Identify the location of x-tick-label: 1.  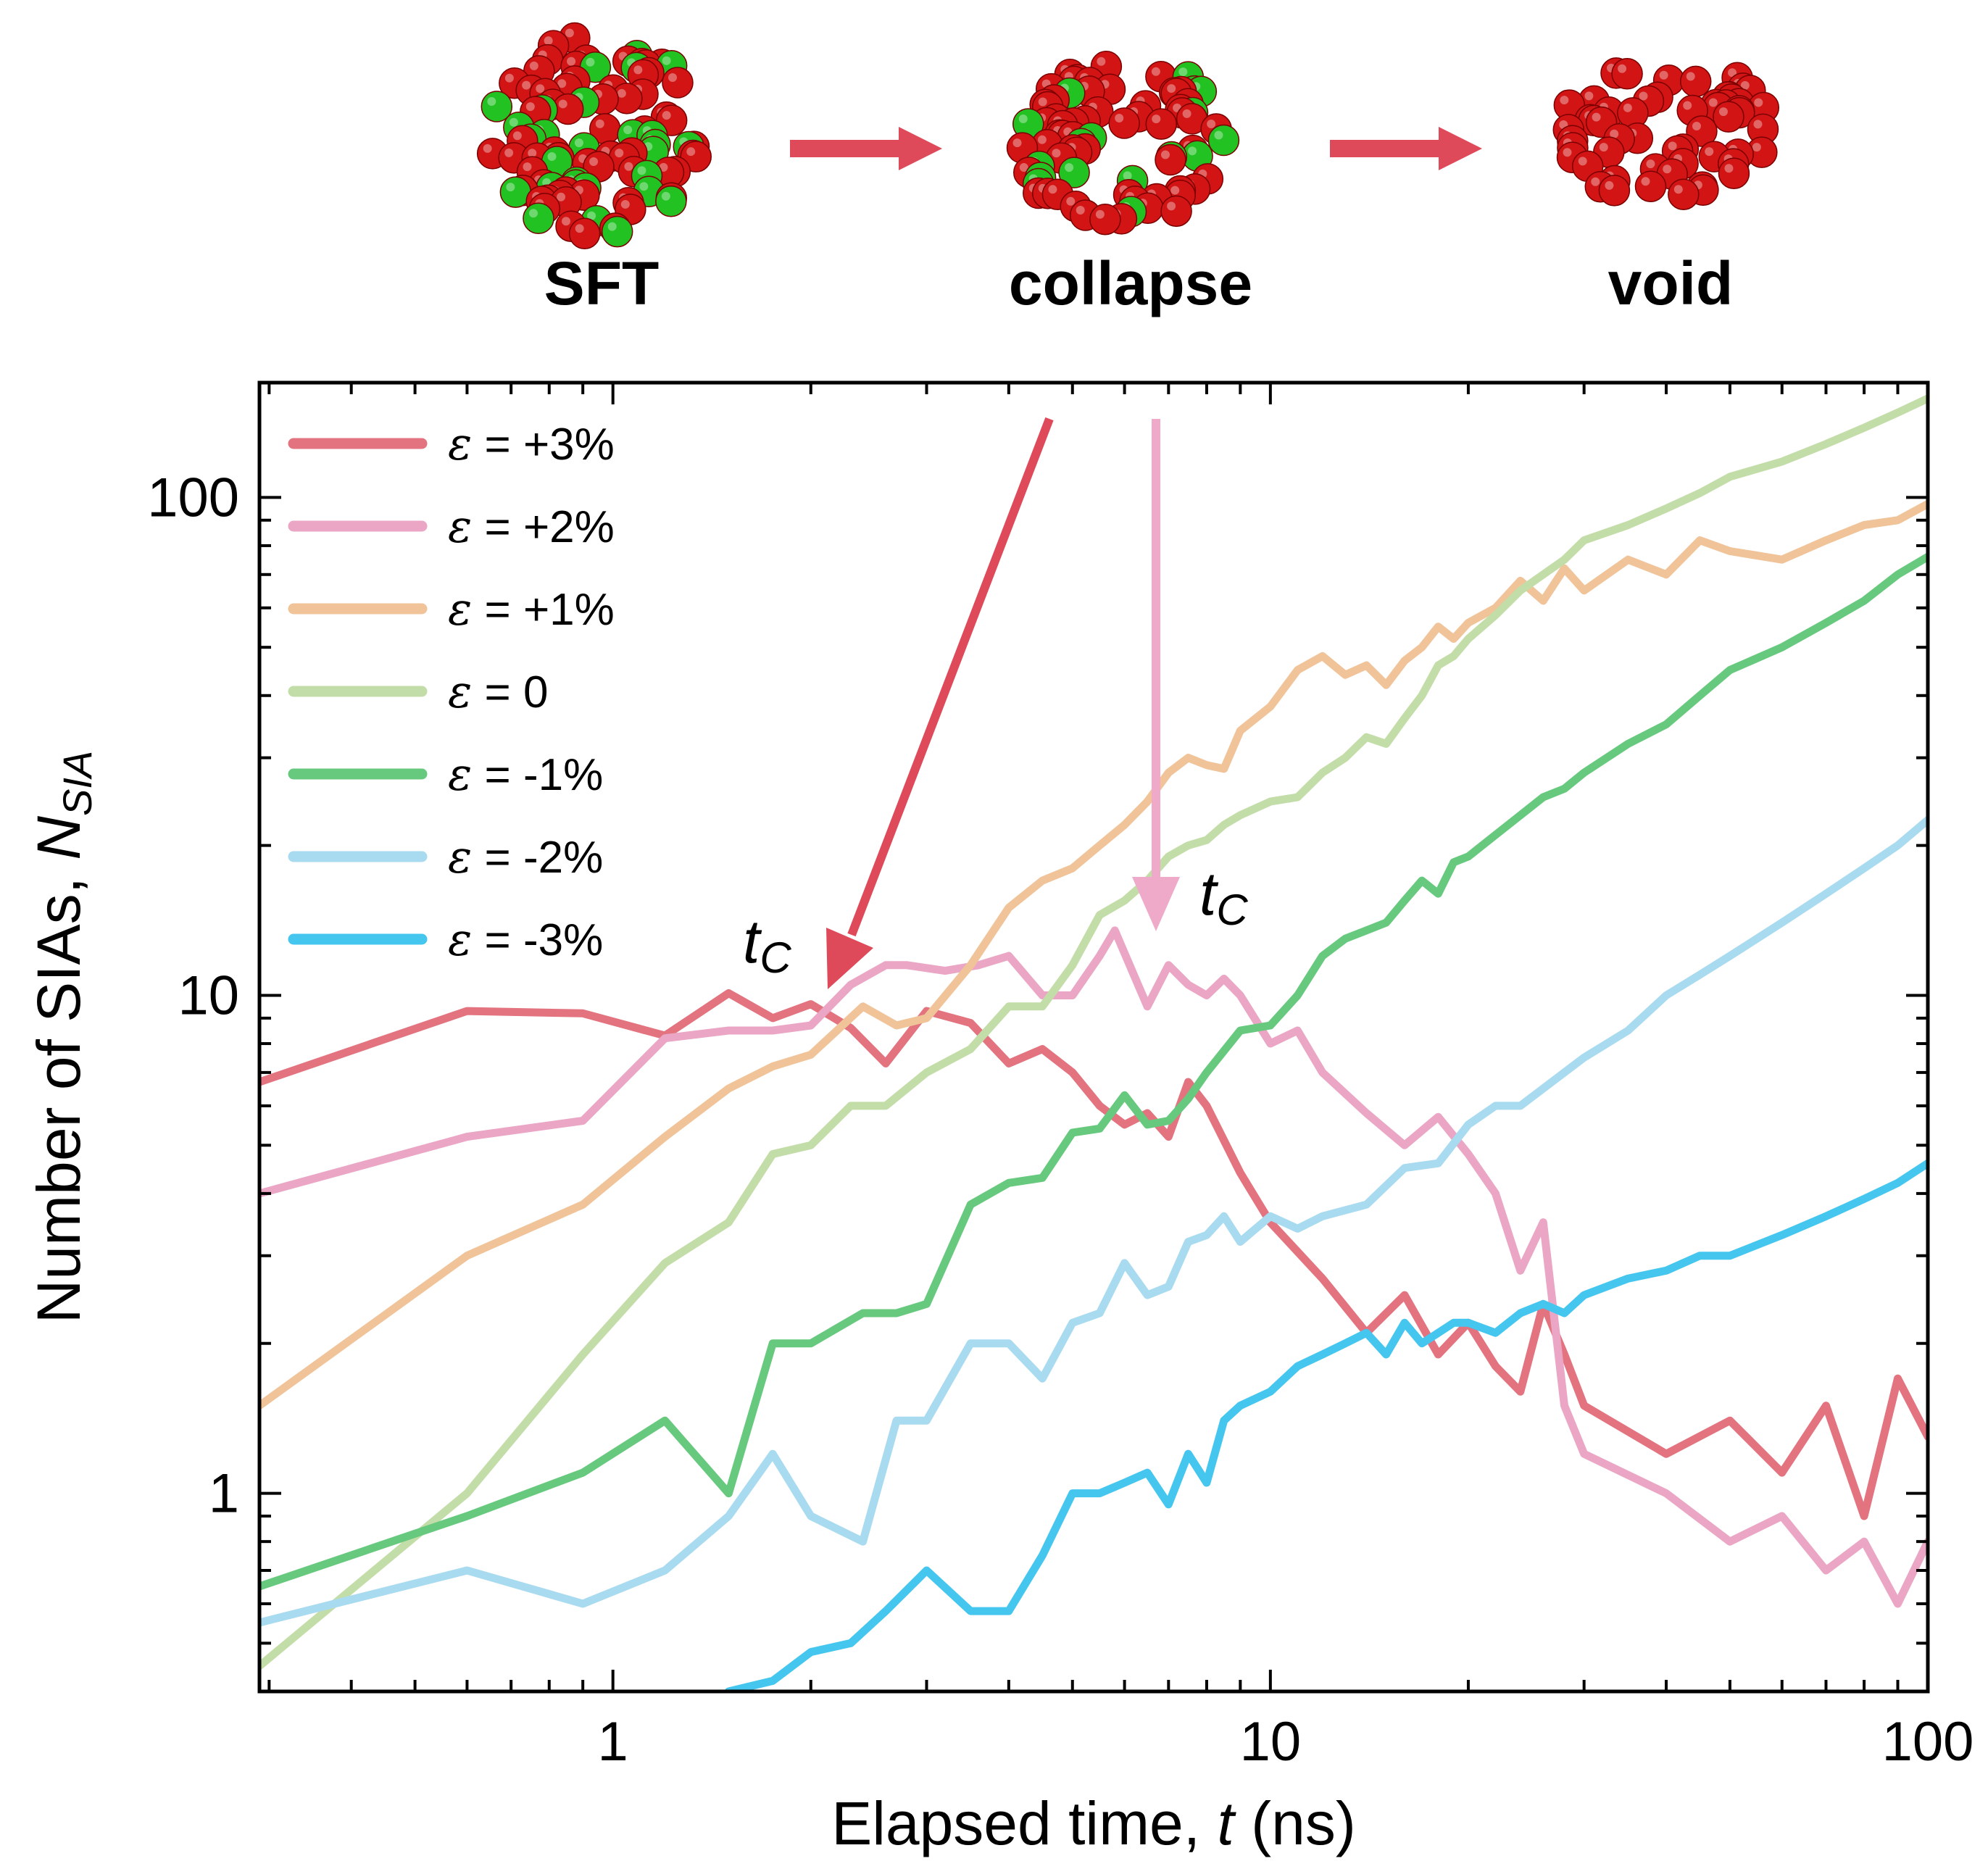
(613, 1742).